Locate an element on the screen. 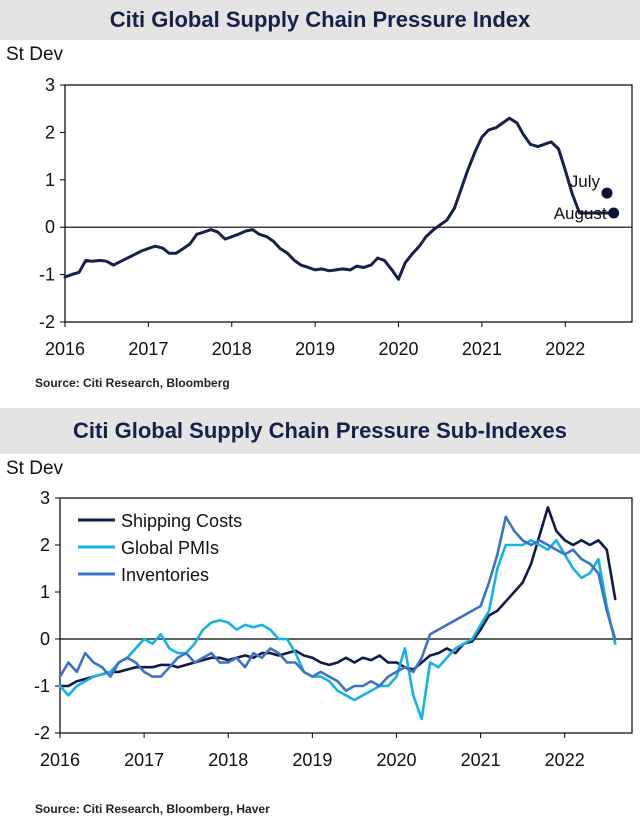 Image resolution: width=640 pixels, height=823 pixels. chart1-ylabel: St Dev is located at coordinates (35, 54).